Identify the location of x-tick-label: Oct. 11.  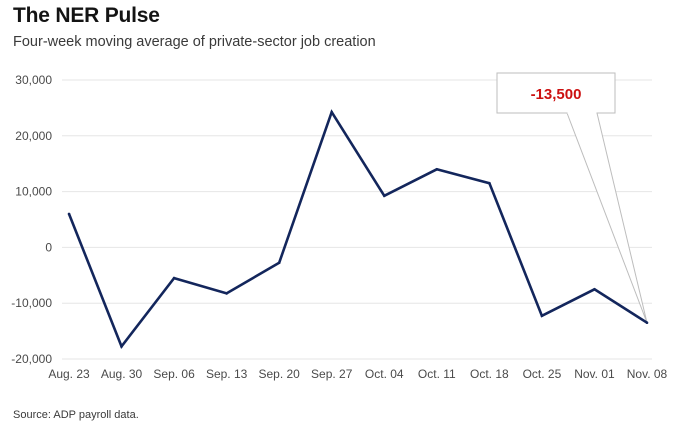
(437, 374).